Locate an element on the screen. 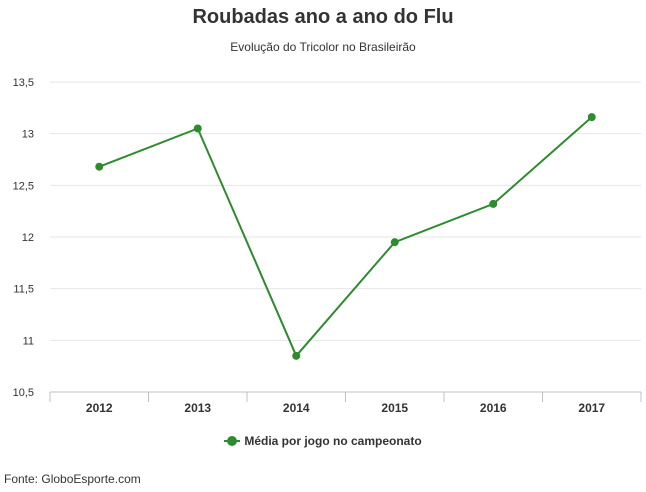 The height and width of the screenshot is (492, 646). legend: Média por jogo no campeonato is located at coordinates (323, 441).